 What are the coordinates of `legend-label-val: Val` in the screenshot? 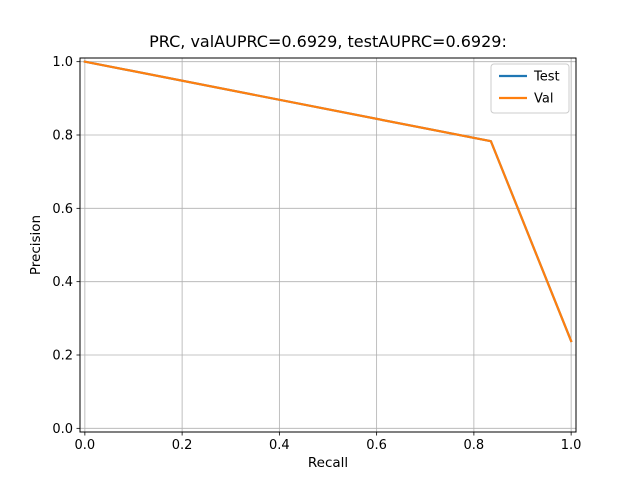 It's located at (543, 99).